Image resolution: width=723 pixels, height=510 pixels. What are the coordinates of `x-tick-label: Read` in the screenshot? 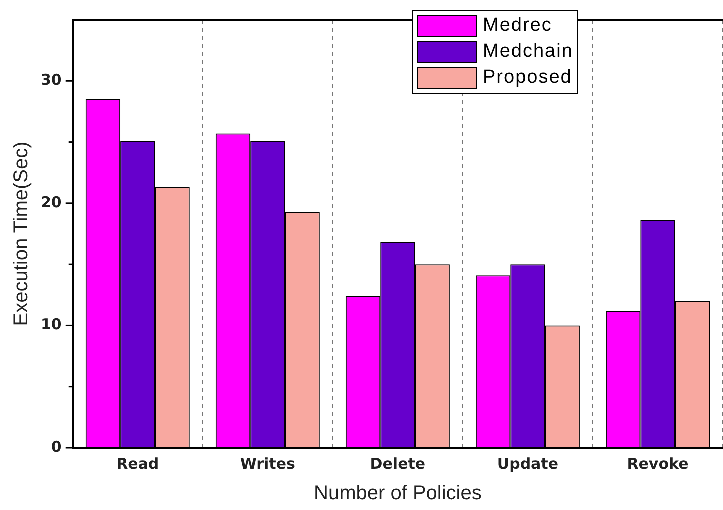 It's located at (138, 463).